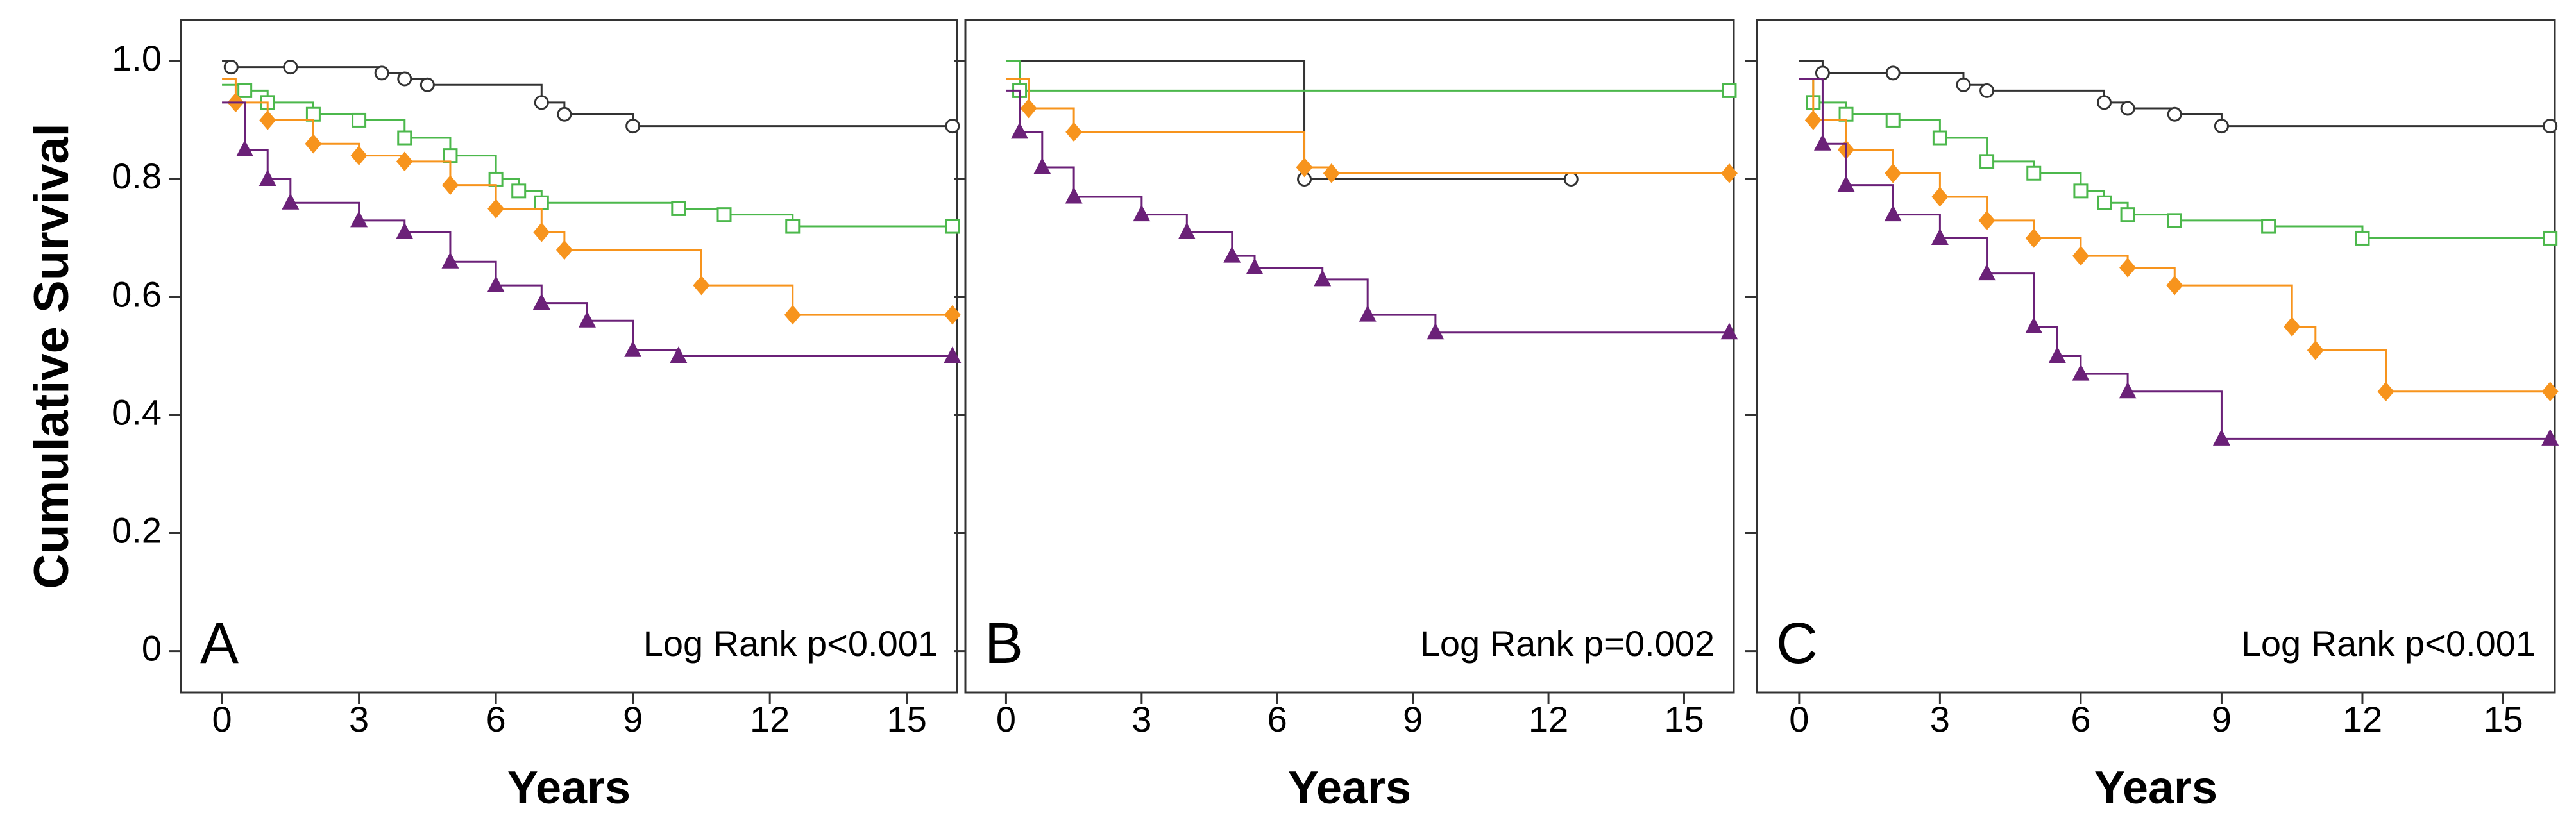  What do you see at coordinates (152, 648) in the screenshot?
I see `y-tick-label: 0` at bounding box center [152, 648].